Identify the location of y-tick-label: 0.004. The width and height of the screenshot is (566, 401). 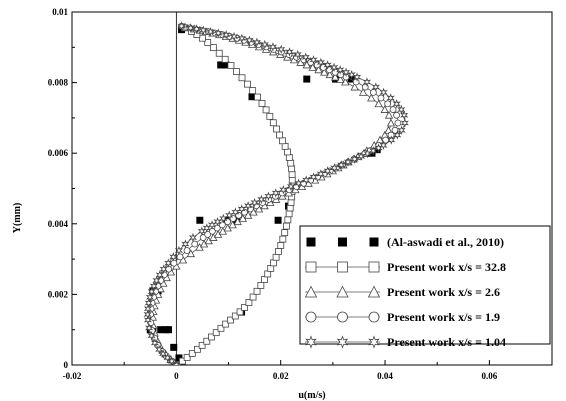
(58, 224).